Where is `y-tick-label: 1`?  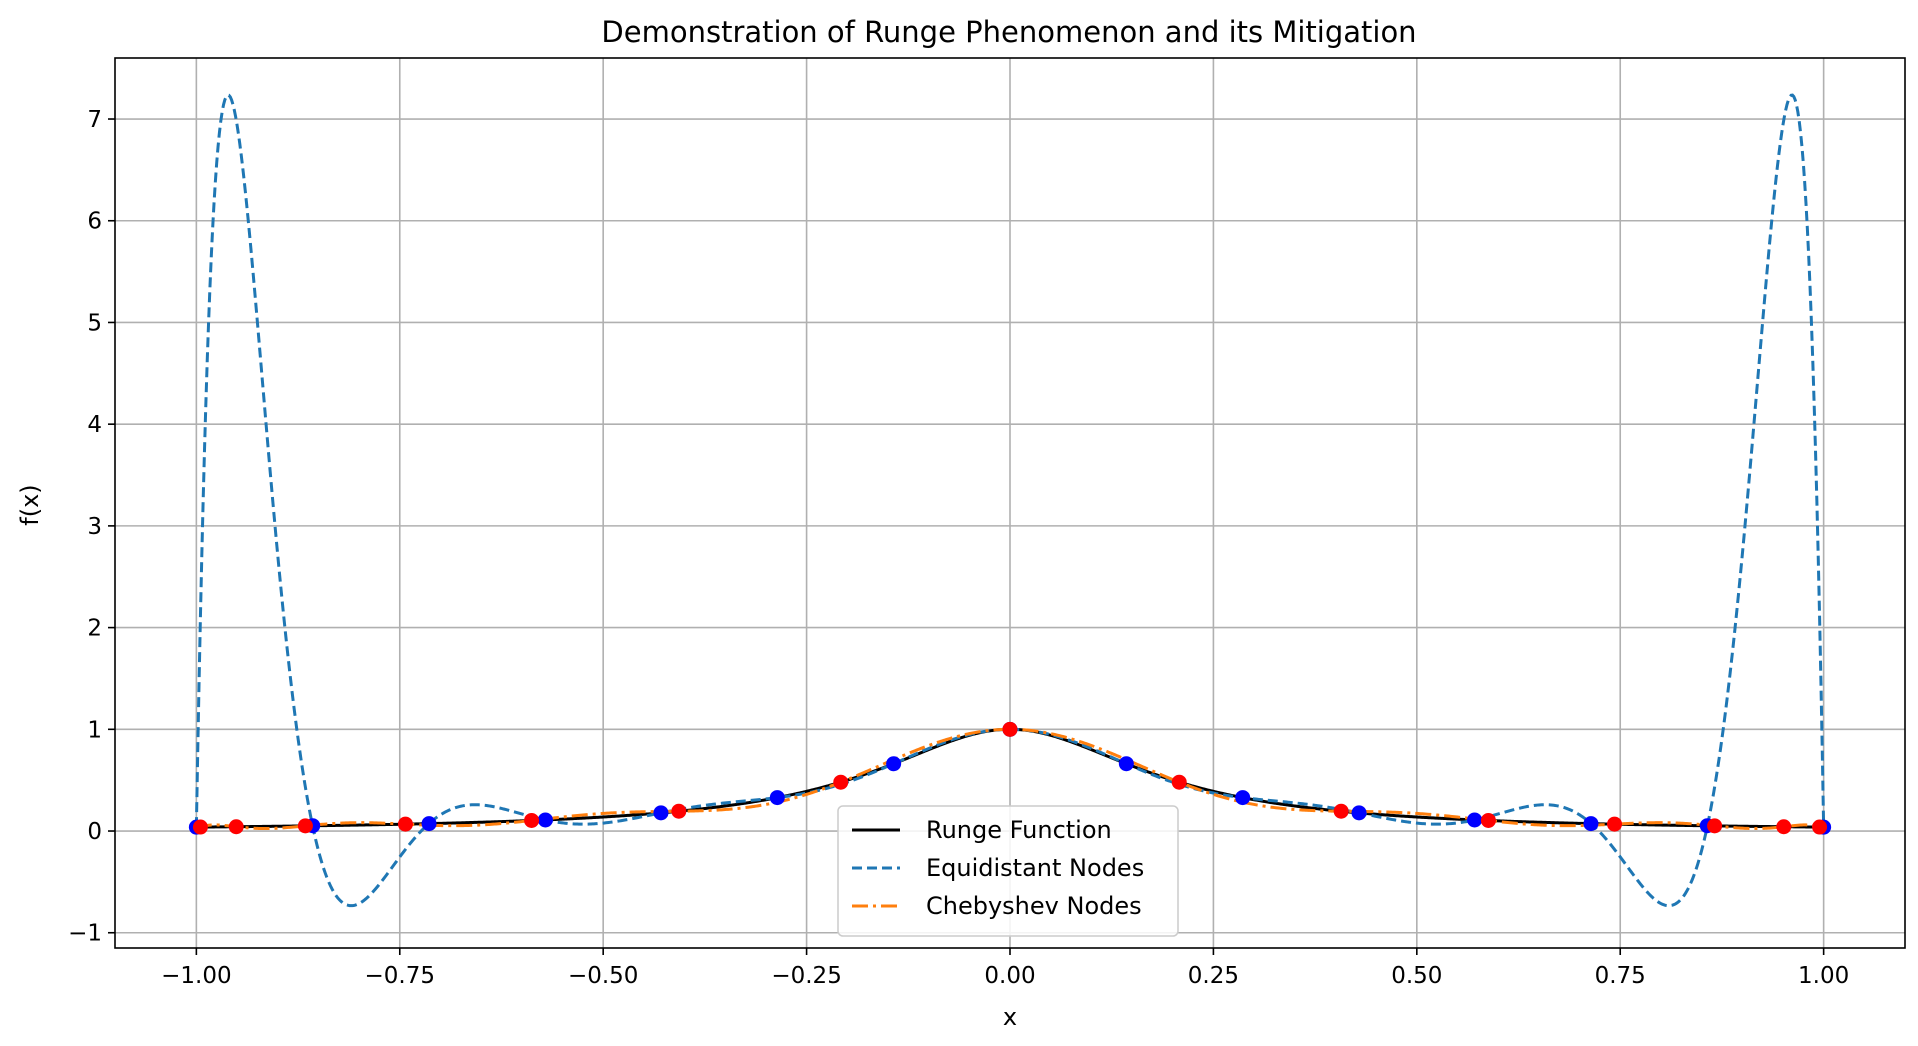 y-tick-label: 1 is located at coordinates (94, 730).